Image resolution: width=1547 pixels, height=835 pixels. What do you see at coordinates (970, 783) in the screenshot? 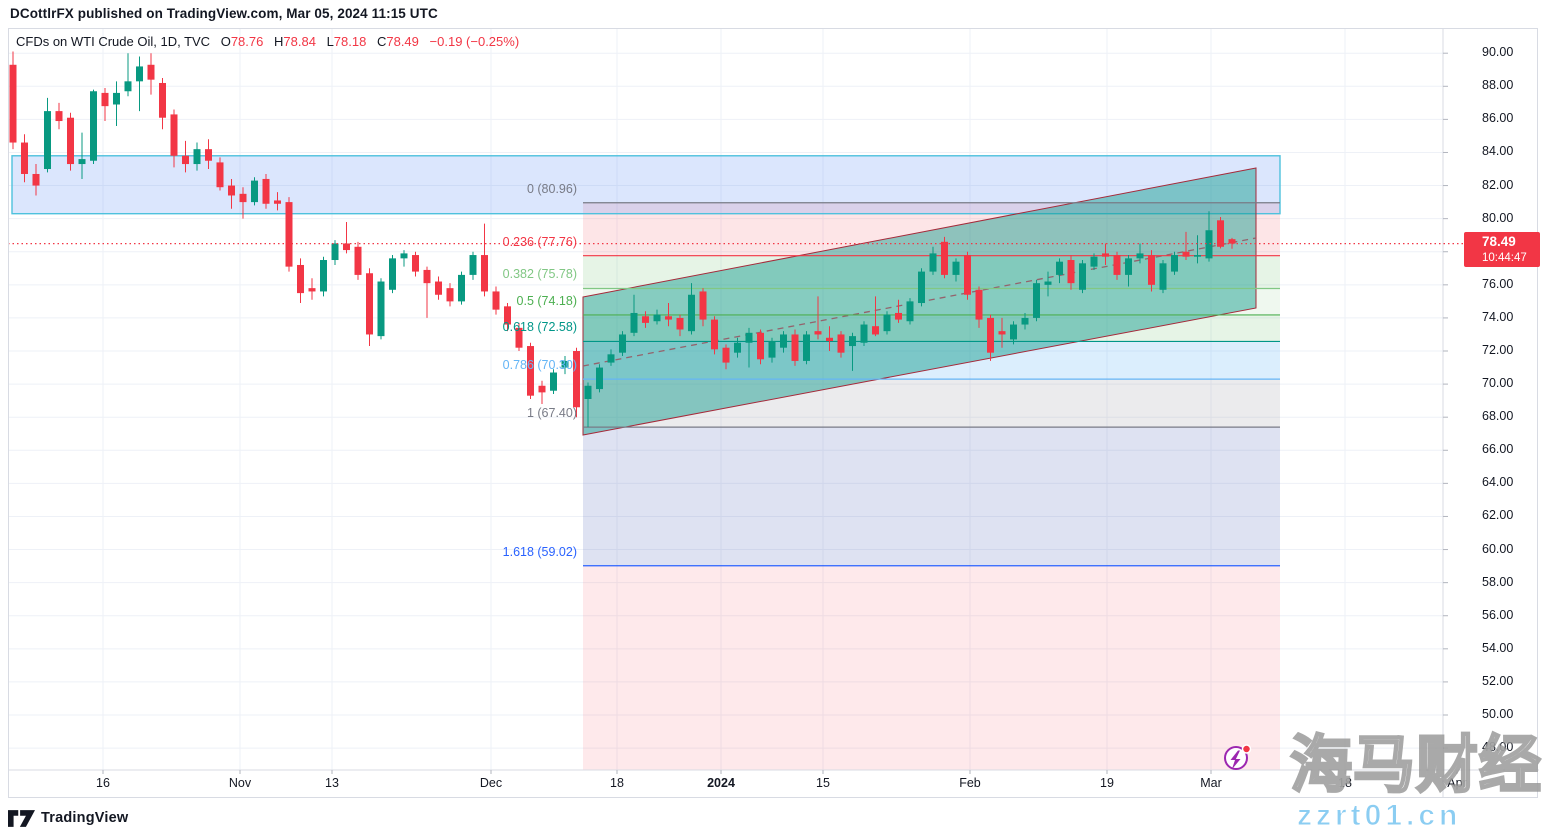
I see `time-tick-label: Feb` at bounding box center [970, 783].